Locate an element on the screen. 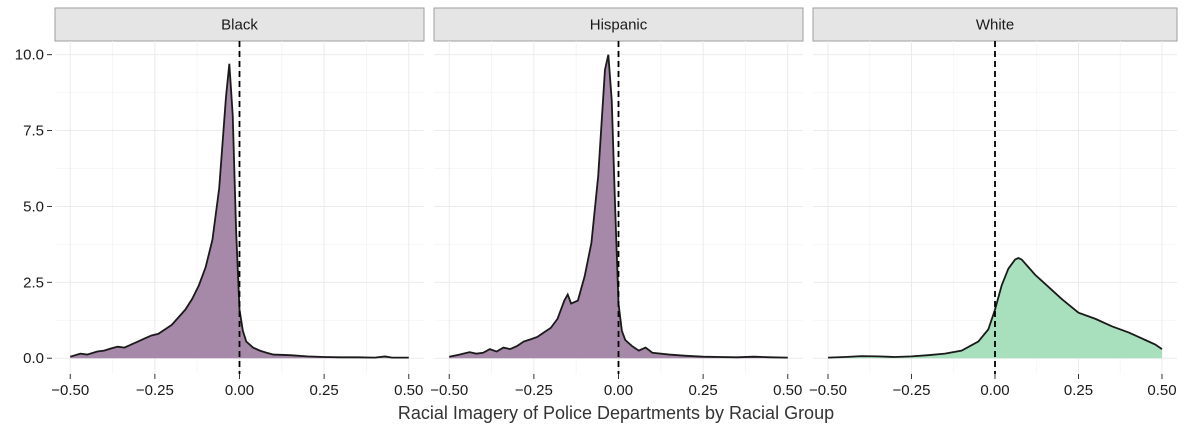 This screenshot has height=429, width=1185. density-line is located at coordinates (995, 308).